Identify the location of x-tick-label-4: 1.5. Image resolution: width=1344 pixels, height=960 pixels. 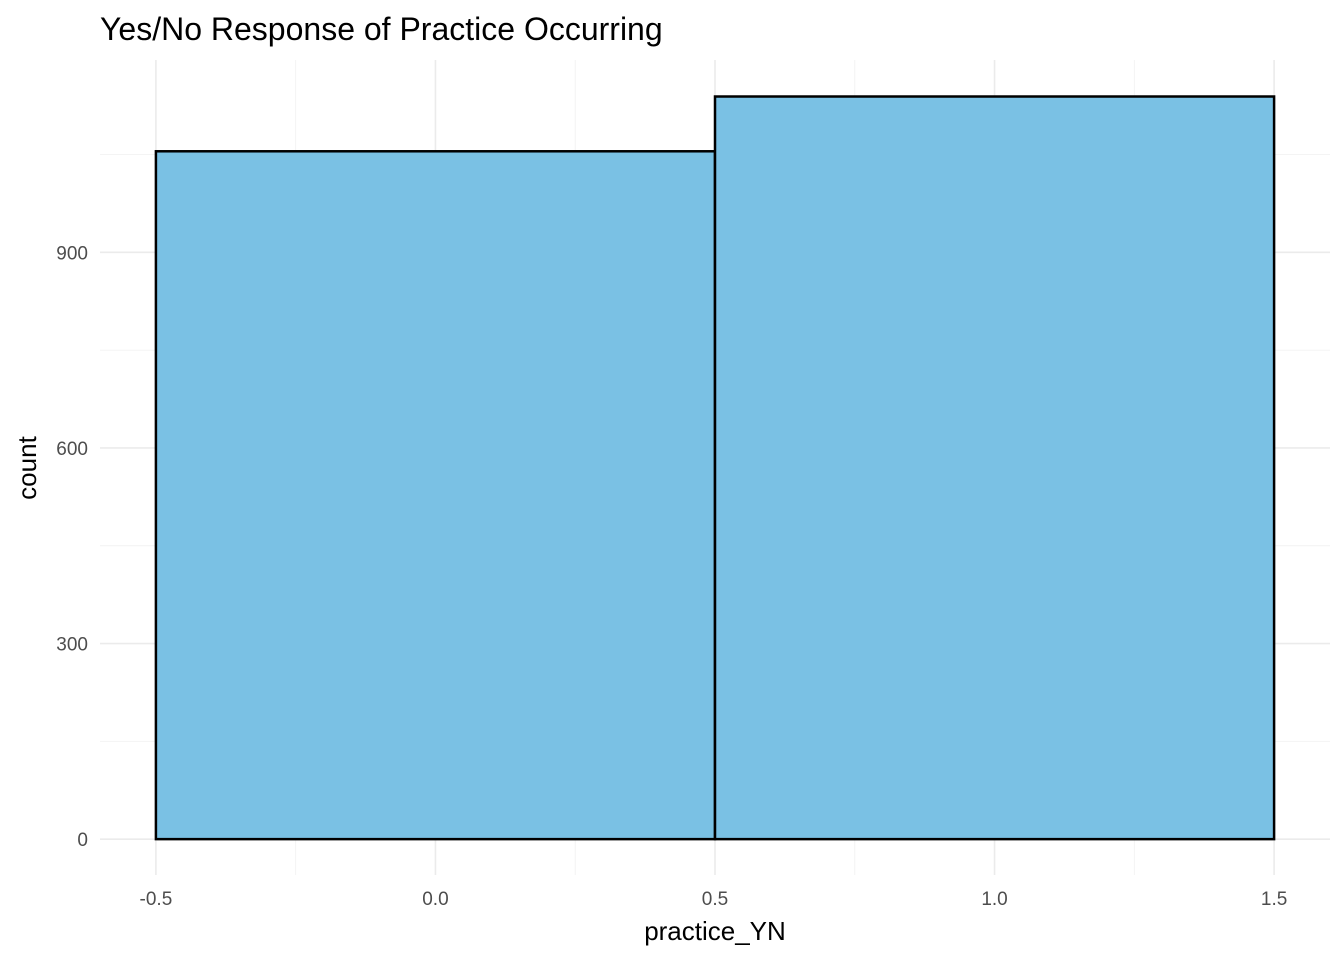
(1274, 899).